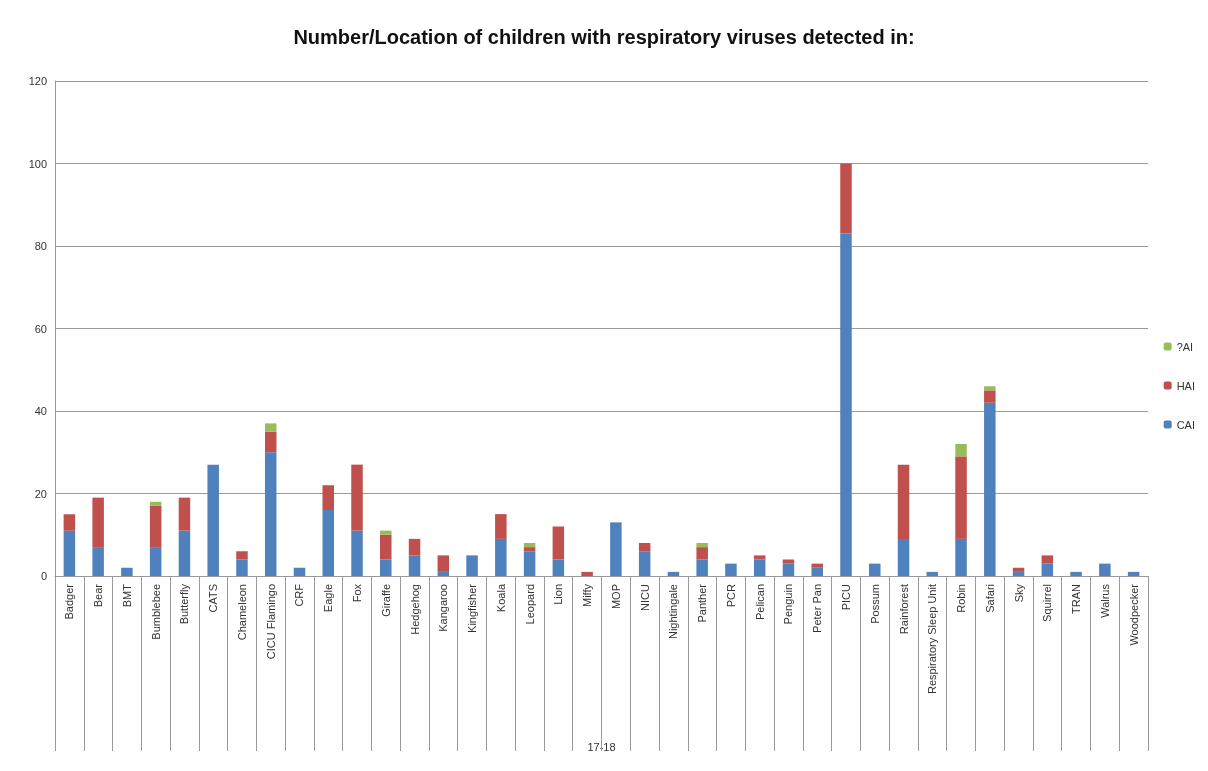 The width and height of the screenshot is (1208, 771). I want to click on x-tick-label: Bear, so click(98, 595).